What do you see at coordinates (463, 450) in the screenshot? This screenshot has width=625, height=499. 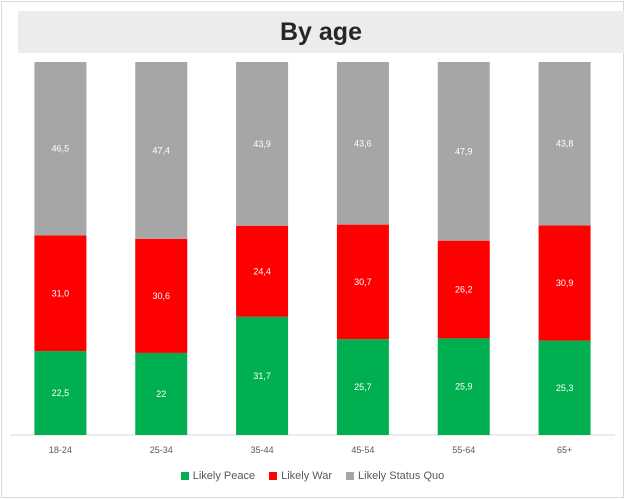 I see `x-tick-label: 55-64` at bounding box center [463, 450].